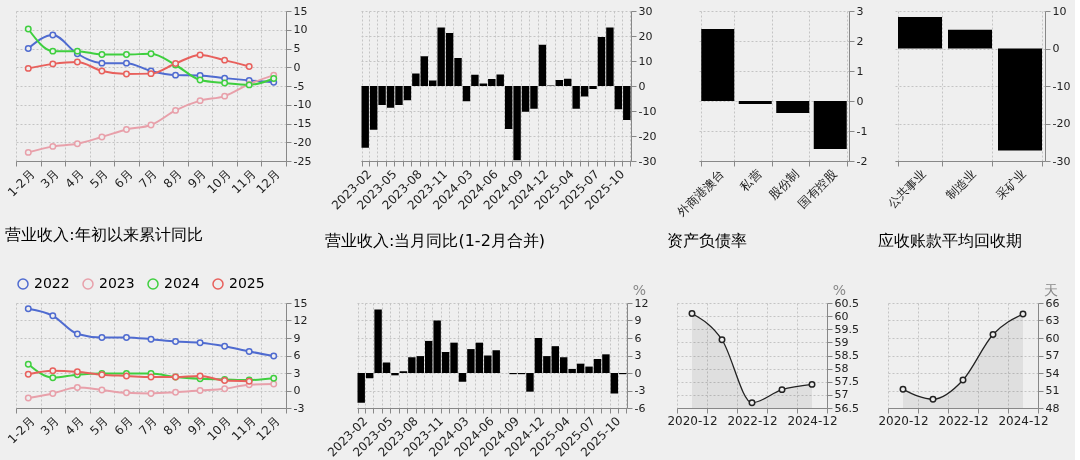 This screenshot has height=460, width=1080. What do you see at coordinates (435, 240) in the screenshot?
I see `chart-title: 营业收入:当月同比(1-2月合并)` at bounding box center [435, 240].